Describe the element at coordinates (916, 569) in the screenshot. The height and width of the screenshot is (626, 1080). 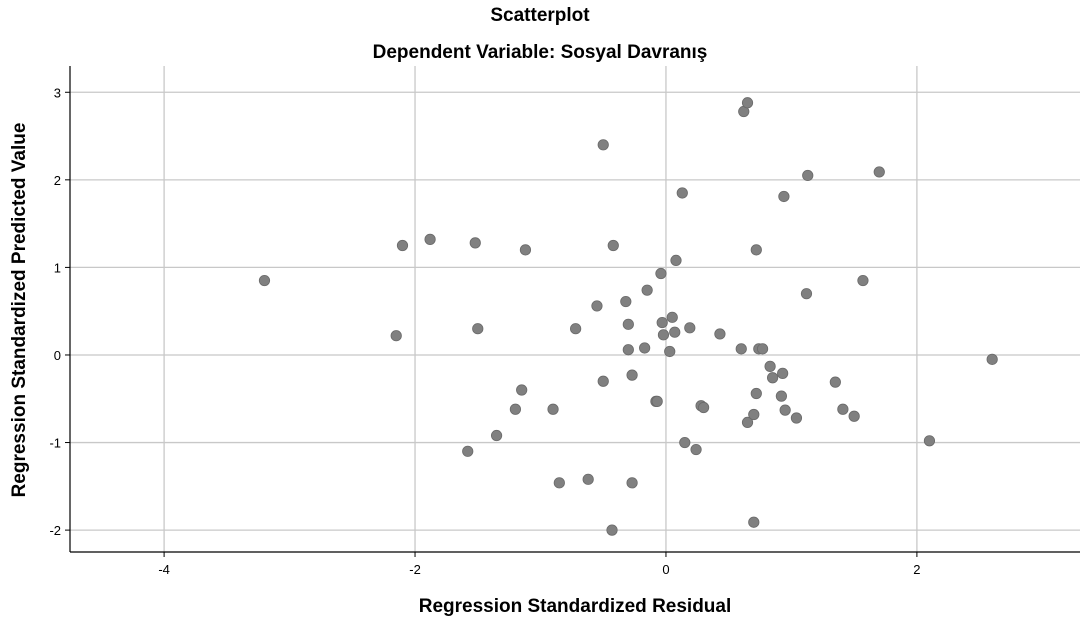
I see `x-tick-label: 2` at that location.